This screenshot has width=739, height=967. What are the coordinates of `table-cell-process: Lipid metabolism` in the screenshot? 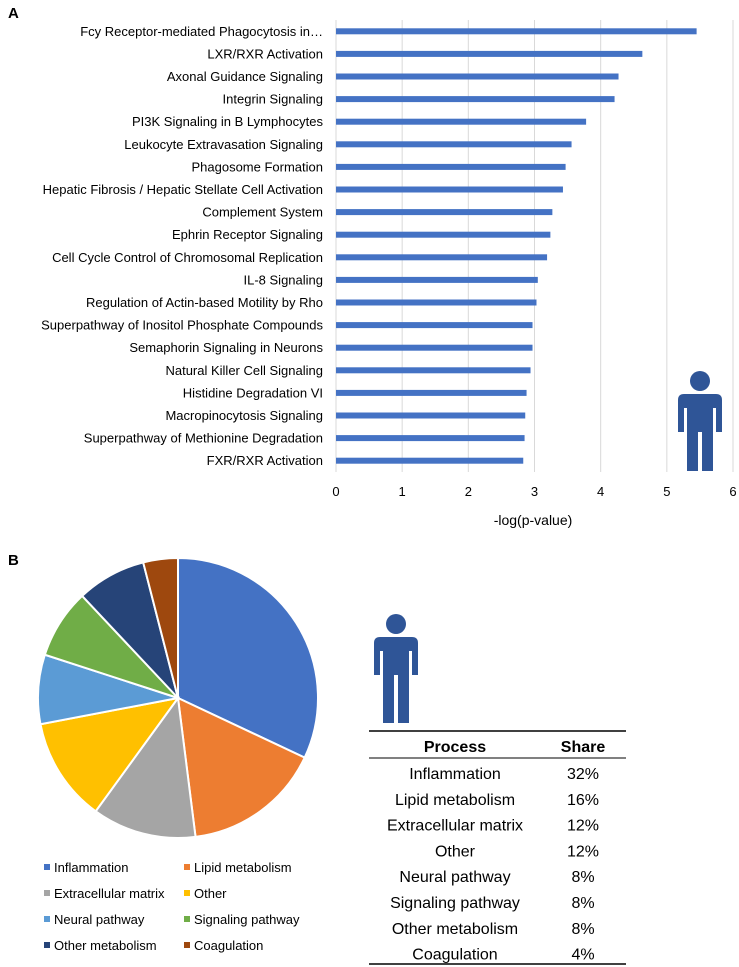 It's located at (455, 800).